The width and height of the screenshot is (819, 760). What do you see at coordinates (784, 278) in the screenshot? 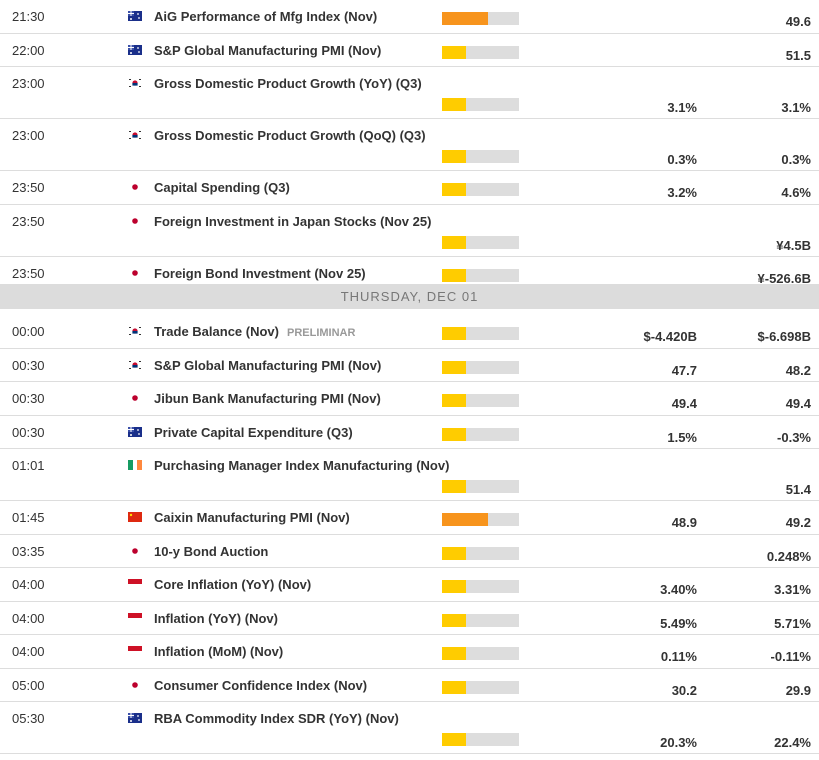
I see `previous-value: ¥-526.6B` at bounding box center [784, 278].